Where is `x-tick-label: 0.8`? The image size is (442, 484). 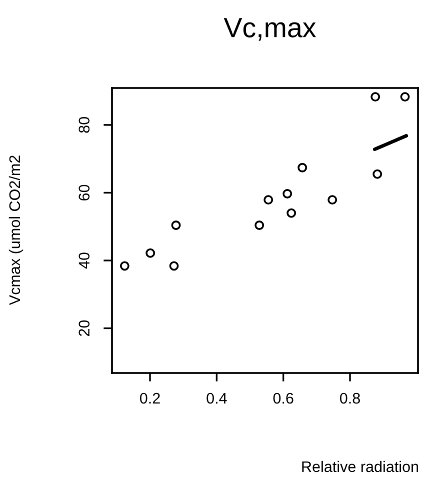 x-tick-label: 0.8 is located at coordinates (350, 398).